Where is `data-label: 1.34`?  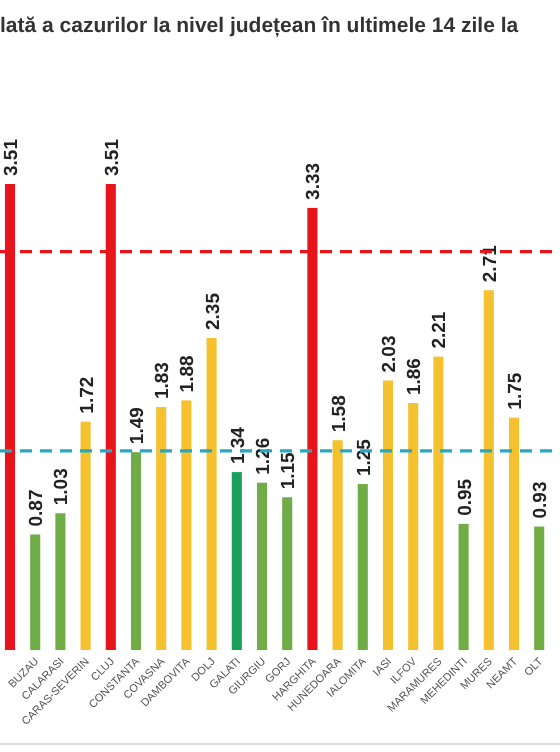
data-label: 1.34 is located at coordinates (238, 445).